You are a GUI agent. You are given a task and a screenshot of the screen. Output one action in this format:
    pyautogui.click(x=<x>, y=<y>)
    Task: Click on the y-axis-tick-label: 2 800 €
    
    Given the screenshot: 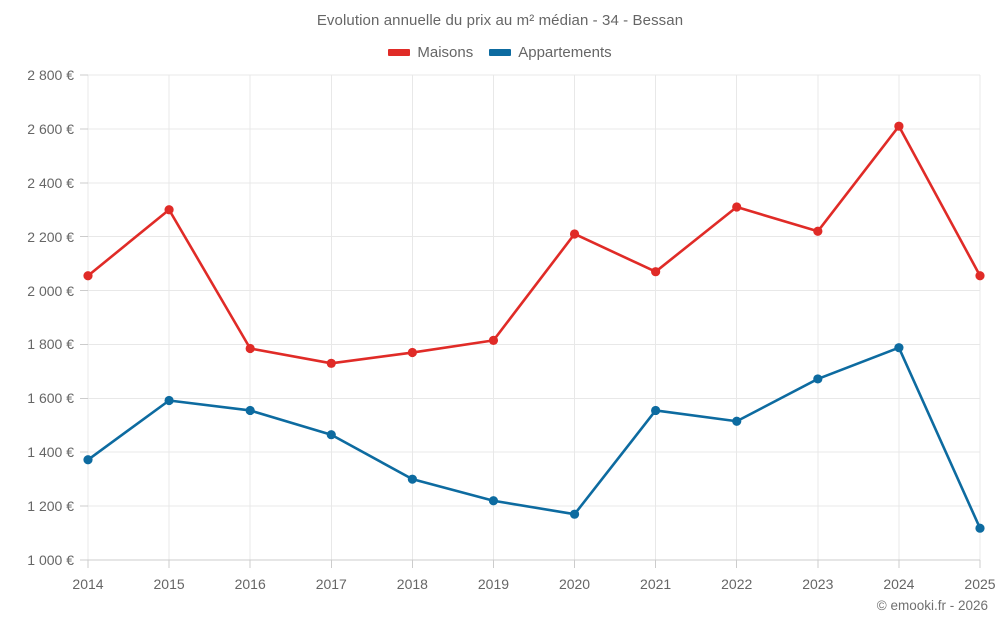 What is the action you would take?
    pyautogui.click(x=50, y=75)
    